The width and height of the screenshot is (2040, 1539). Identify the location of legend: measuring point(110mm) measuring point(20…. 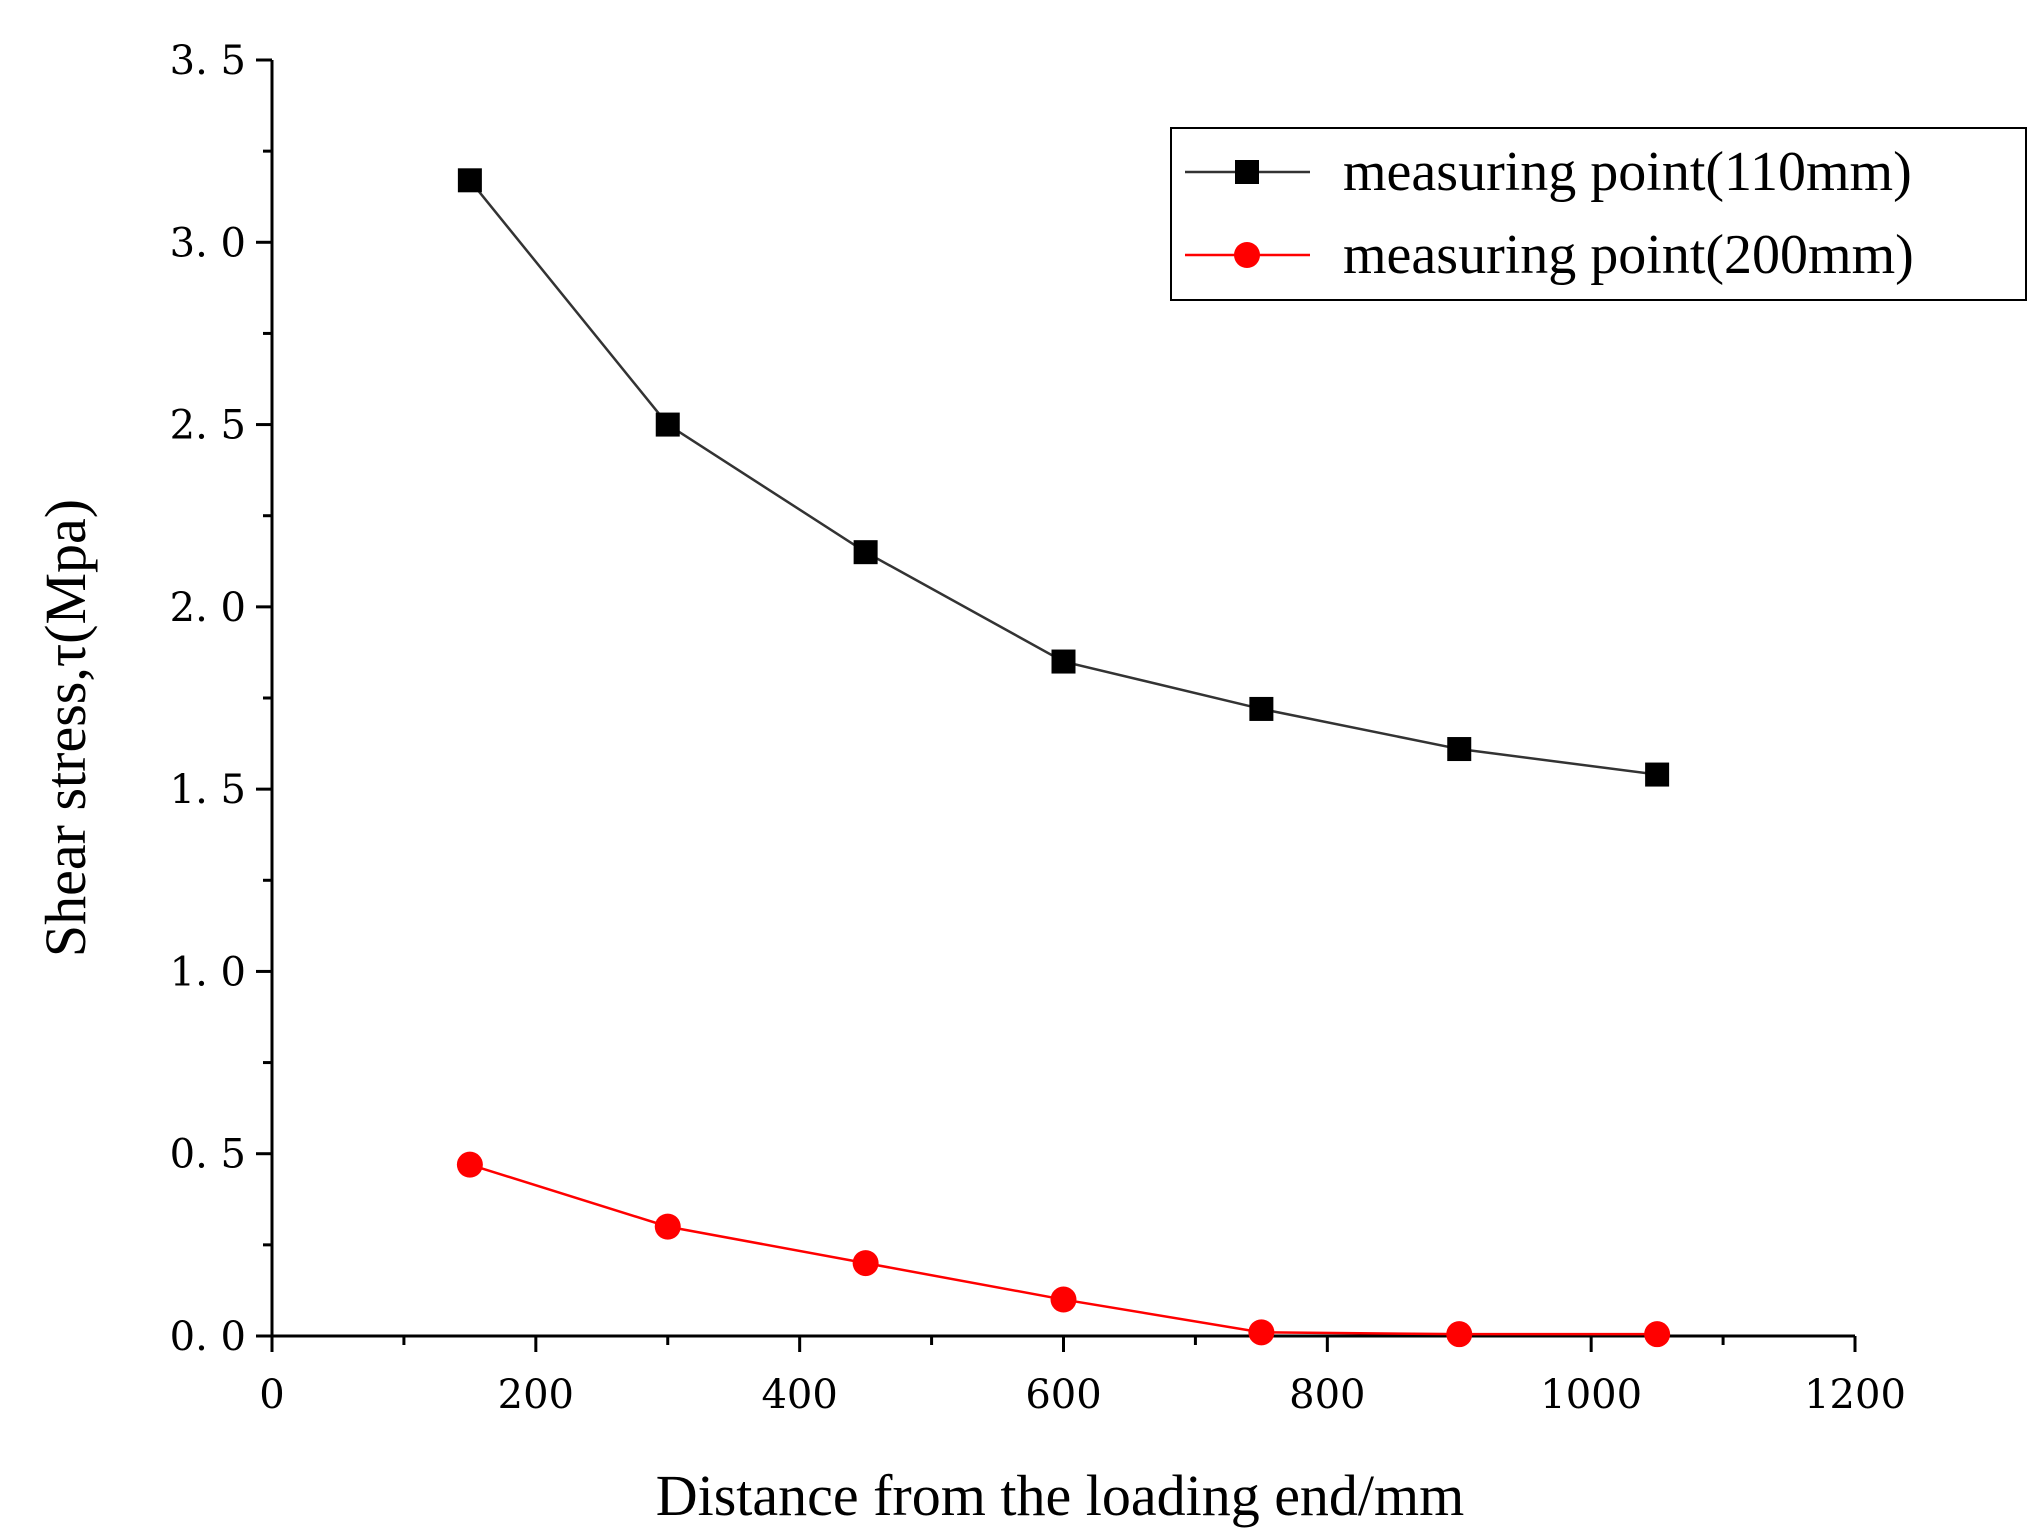
(1598, 214).